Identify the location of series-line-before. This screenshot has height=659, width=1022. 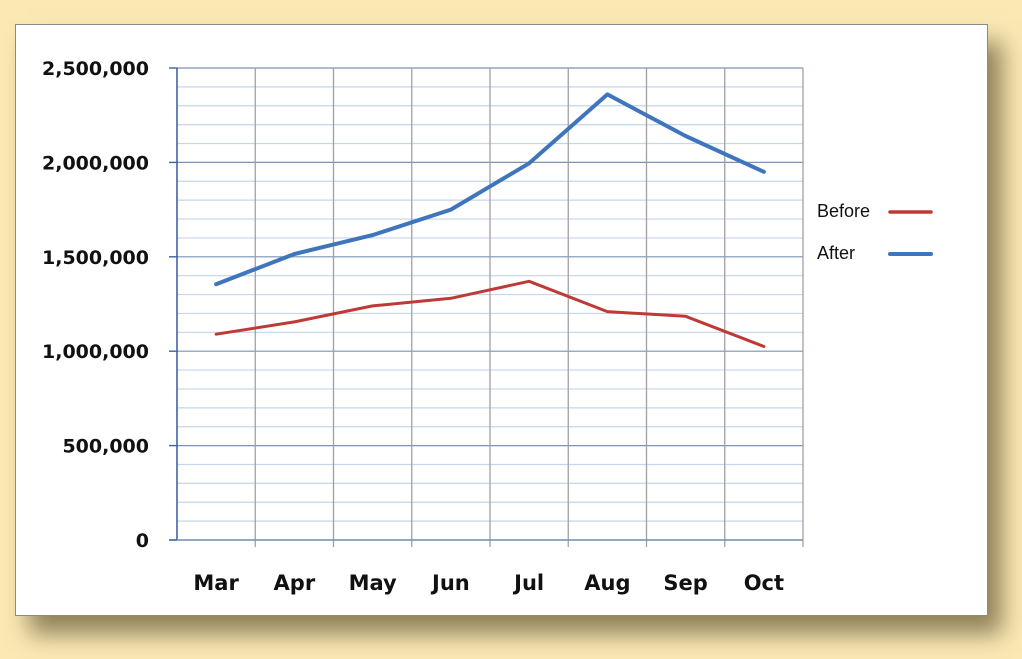
(490, 313).